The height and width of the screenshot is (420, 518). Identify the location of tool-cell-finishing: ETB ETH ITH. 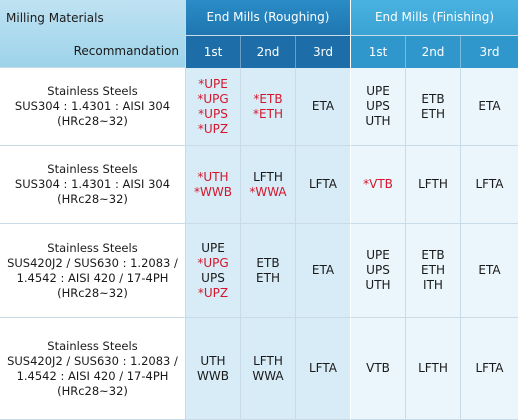
(433, 271).